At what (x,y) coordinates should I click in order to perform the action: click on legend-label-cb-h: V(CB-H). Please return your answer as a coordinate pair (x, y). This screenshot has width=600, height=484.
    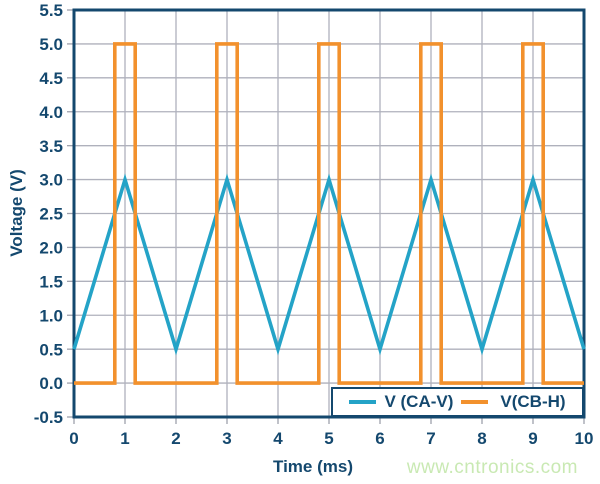
    Looking at the image, I should click on (533, 401).